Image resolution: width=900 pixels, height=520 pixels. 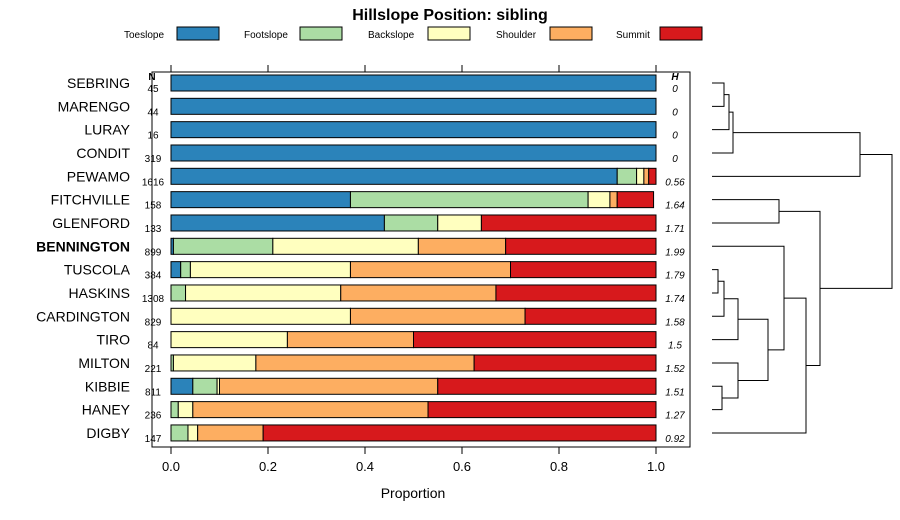 What do you see at coordinates (565, 363) in the screenshot?
I see `bar-milton-summit` at bounding box center [565, 363].